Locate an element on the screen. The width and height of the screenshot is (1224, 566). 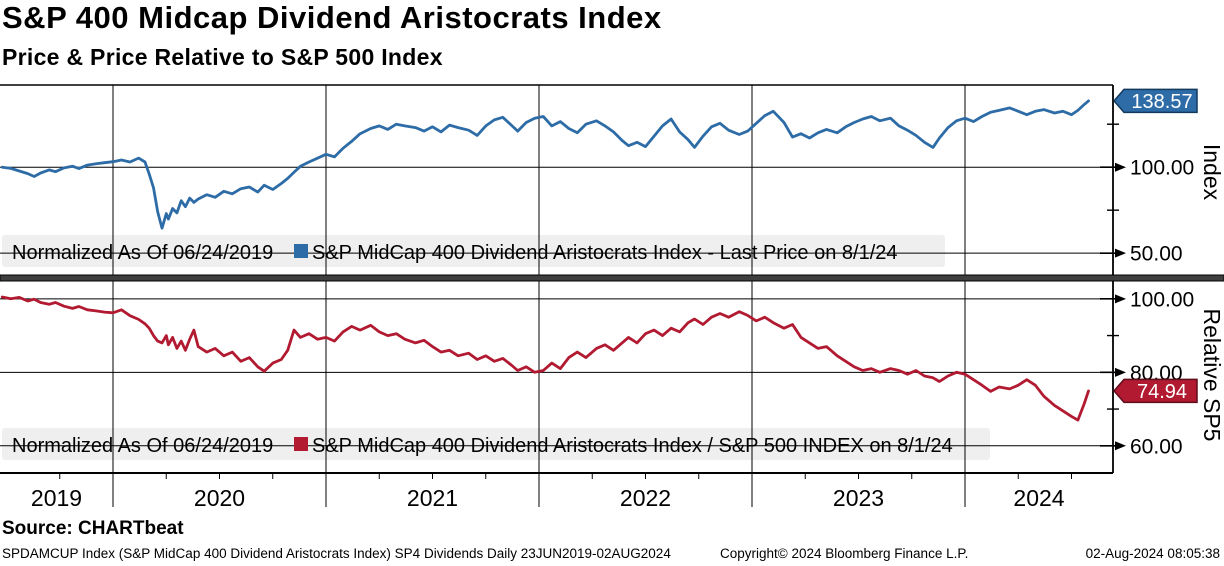
bottom-legend-prefix: Normalized As Of 06/24/2019 is located at coordinates (142, 446).